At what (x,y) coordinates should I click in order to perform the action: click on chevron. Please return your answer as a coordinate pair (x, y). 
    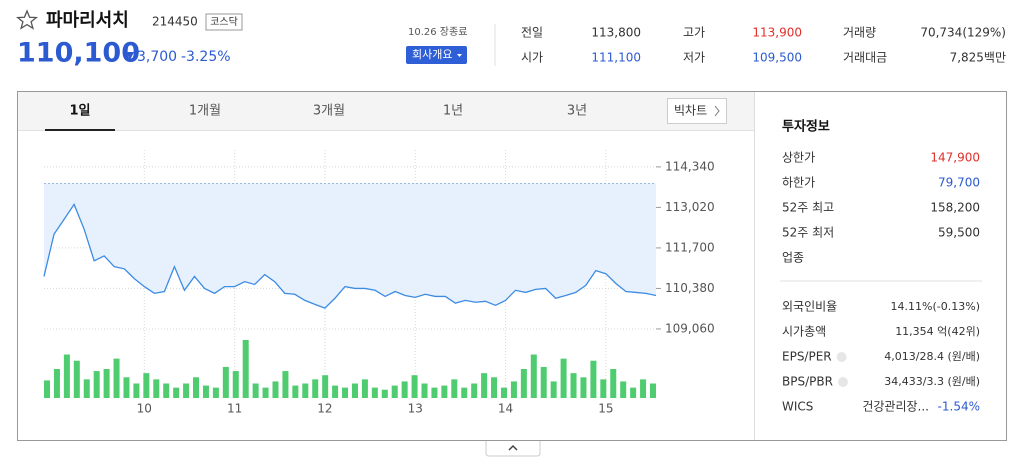
    Looking at the image, I should click on (717, 111).